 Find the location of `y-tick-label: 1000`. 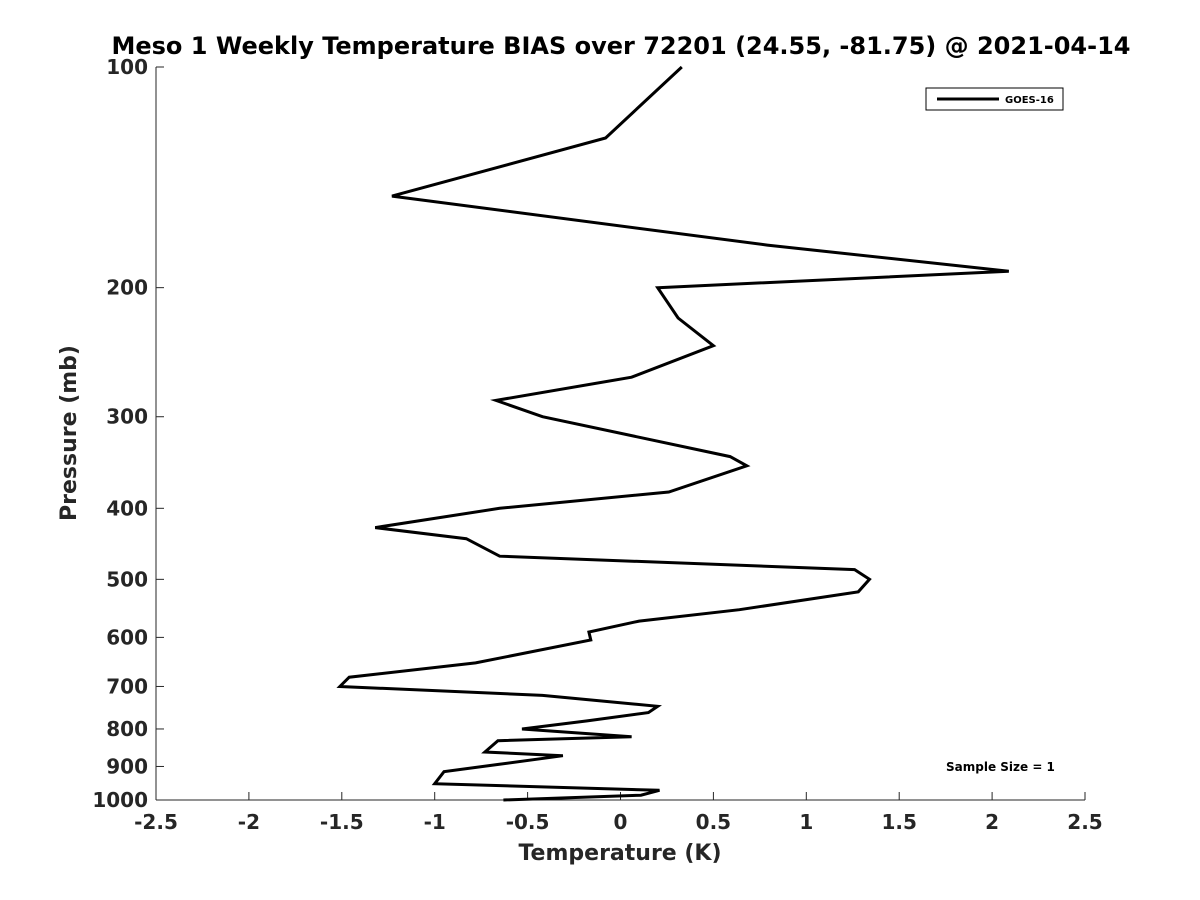

y-tick-label: 1000 is located at coordinates (120, 800).